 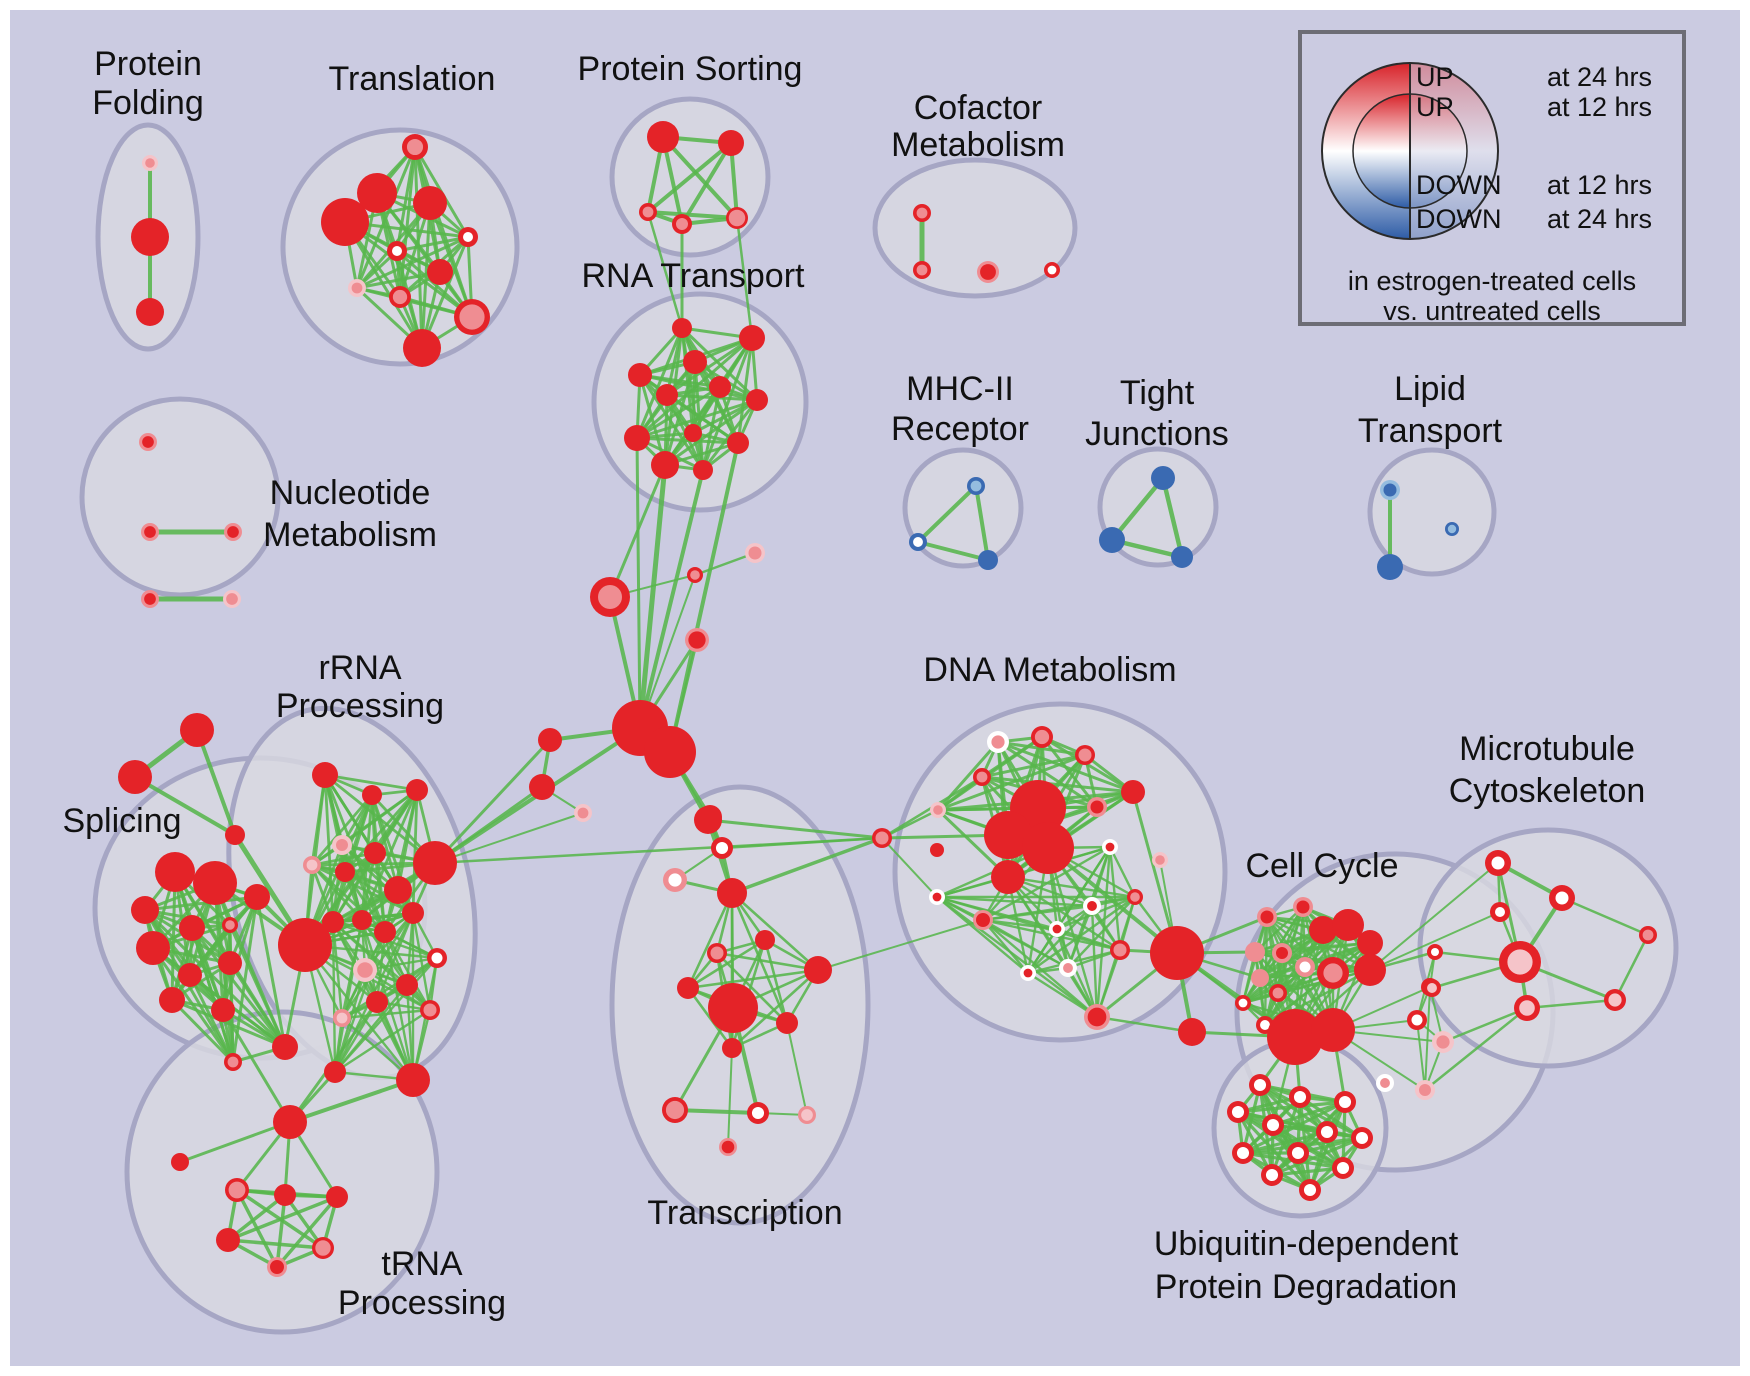 What do you see at coordinates (1137, 509) in the screenshot?
I see `edge-tj1-tj2` at bounding box center [1137, 509].